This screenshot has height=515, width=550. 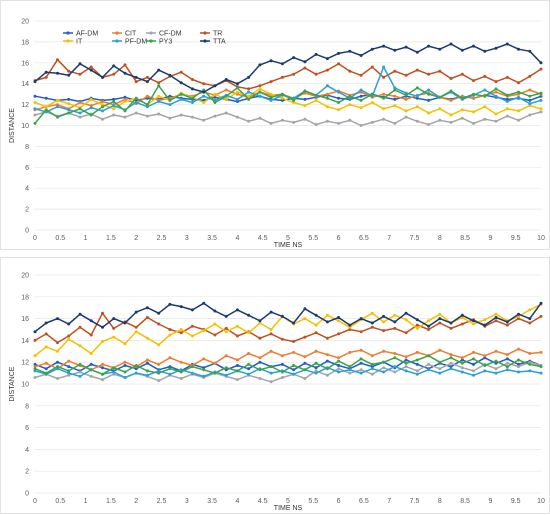 What do you see at coordinates (12, 383) in the screenshot?
I see `y-axis-title: DISTANCE` at bounding box center [12, 383].